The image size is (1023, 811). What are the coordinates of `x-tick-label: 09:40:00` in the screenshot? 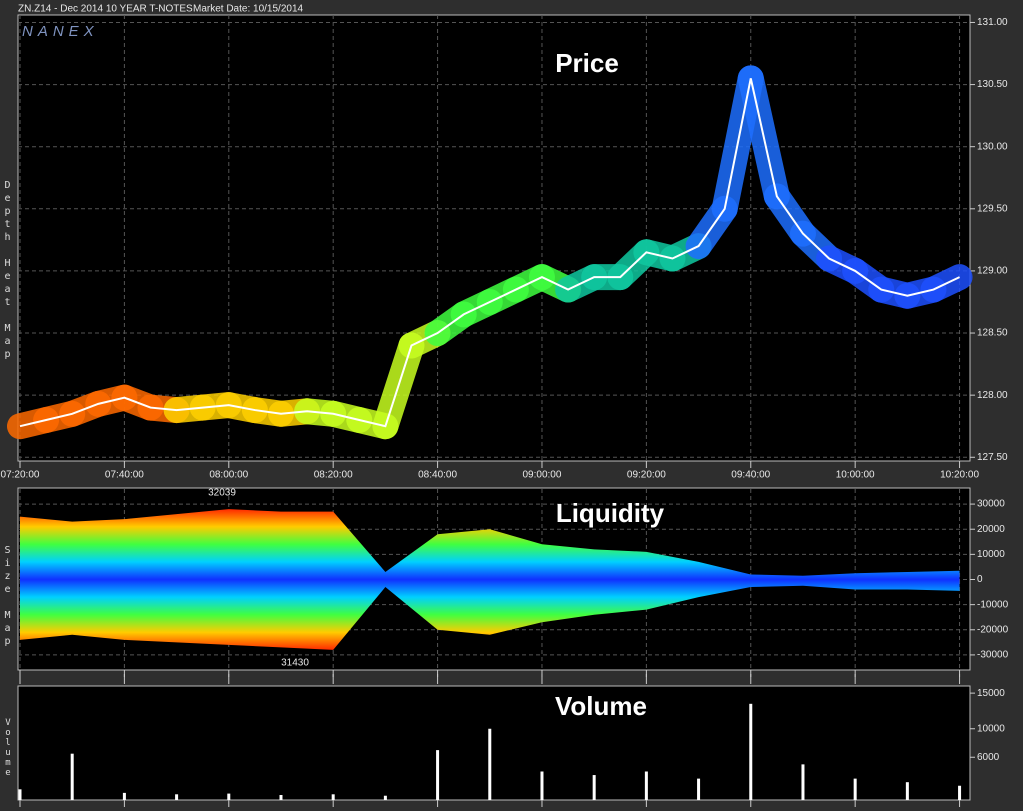 It's located at (750, 475).